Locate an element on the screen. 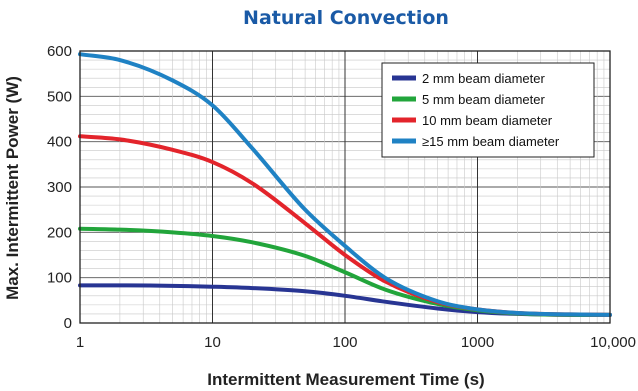 Image resolution: width=638 pixels, height=391 pixels. y-tick-label: 500 is located at coordinates (59, 96).